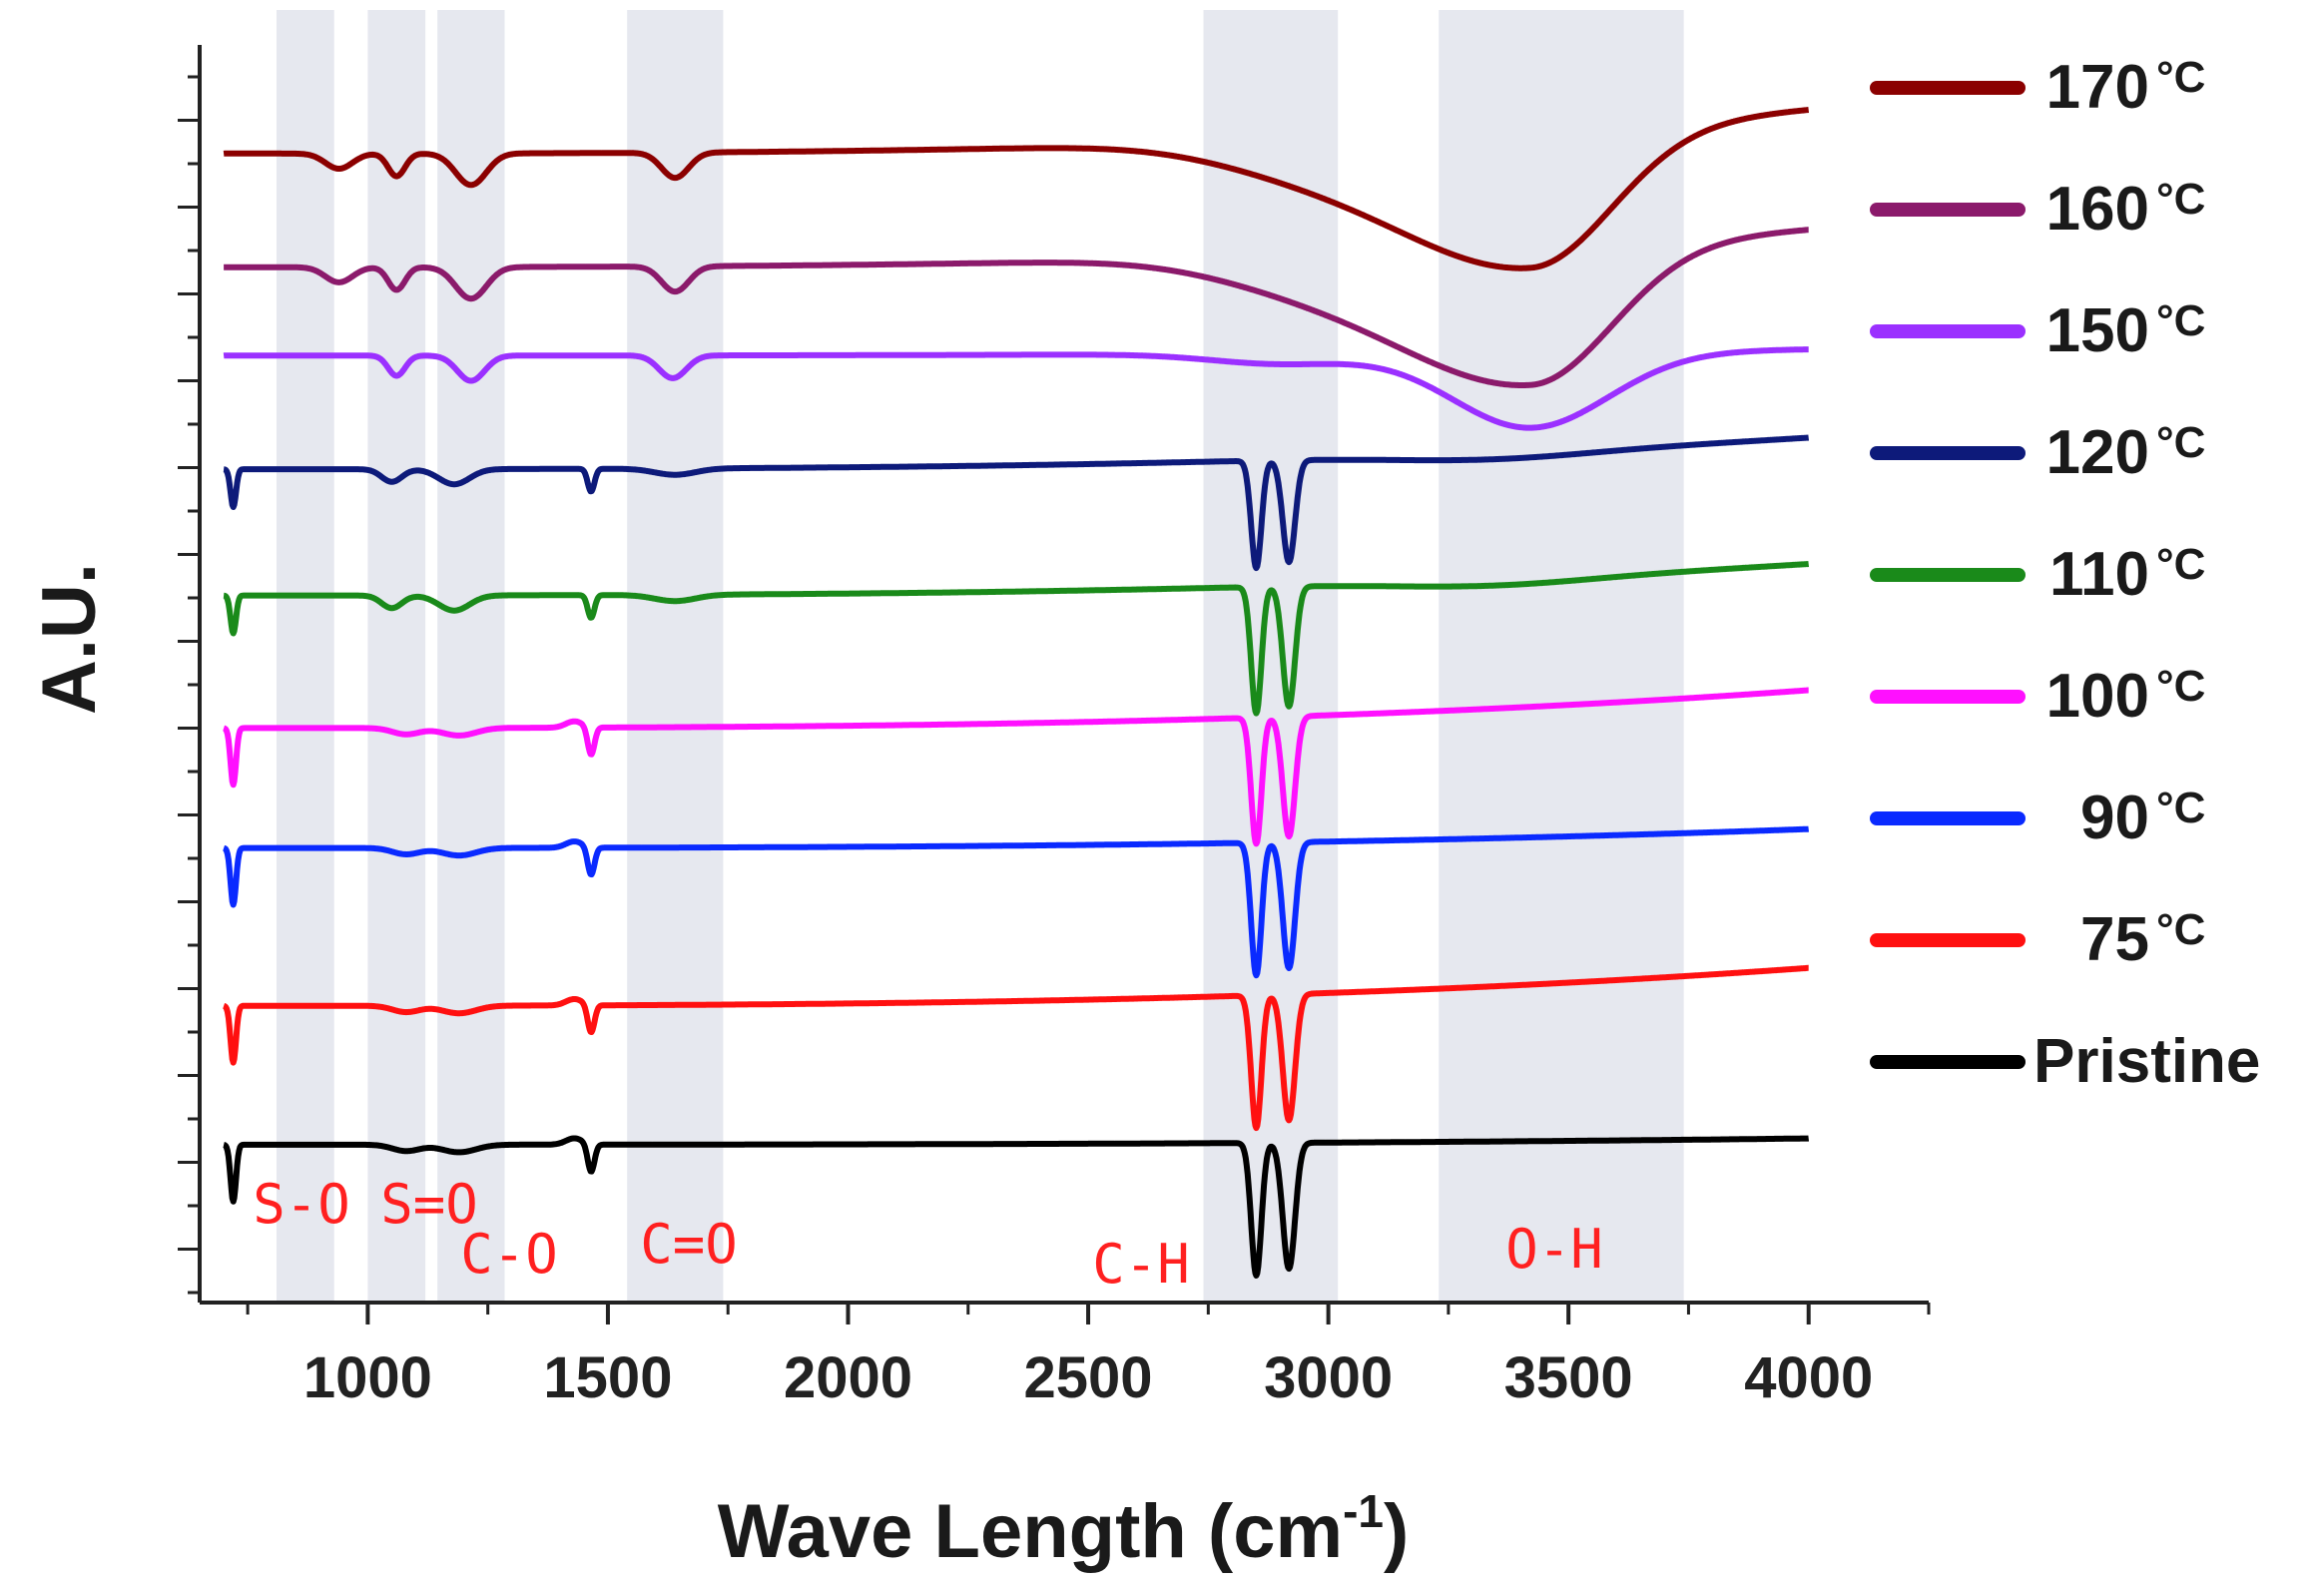 Image resolution: width=2324 pixels, height=1587 pixels. Describe the element at coordinates (2098, 330) in the screenshot. I see `legend-label-150: 150` at that location.